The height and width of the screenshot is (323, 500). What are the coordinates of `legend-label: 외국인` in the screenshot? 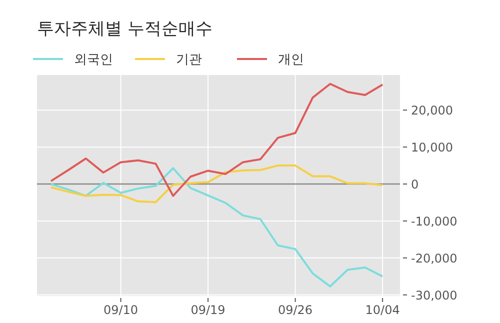 It's located at (93, 60).